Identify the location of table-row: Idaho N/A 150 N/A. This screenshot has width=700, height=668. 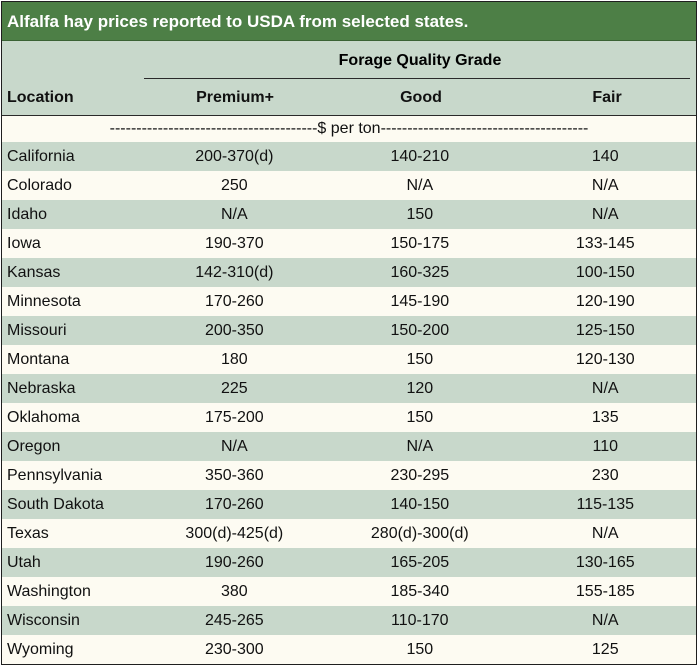
(349, 214).